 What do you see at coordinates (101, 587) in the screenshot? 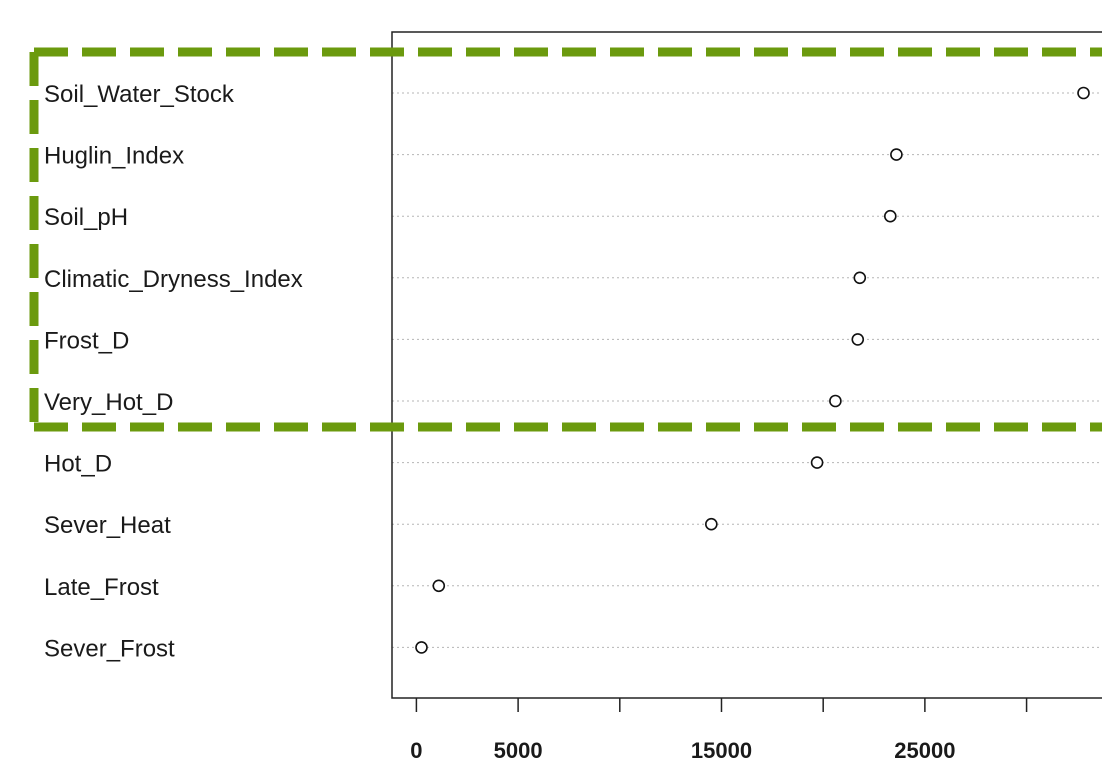
I see `category-label: Late_Frost` at bounding box center [101, 587].